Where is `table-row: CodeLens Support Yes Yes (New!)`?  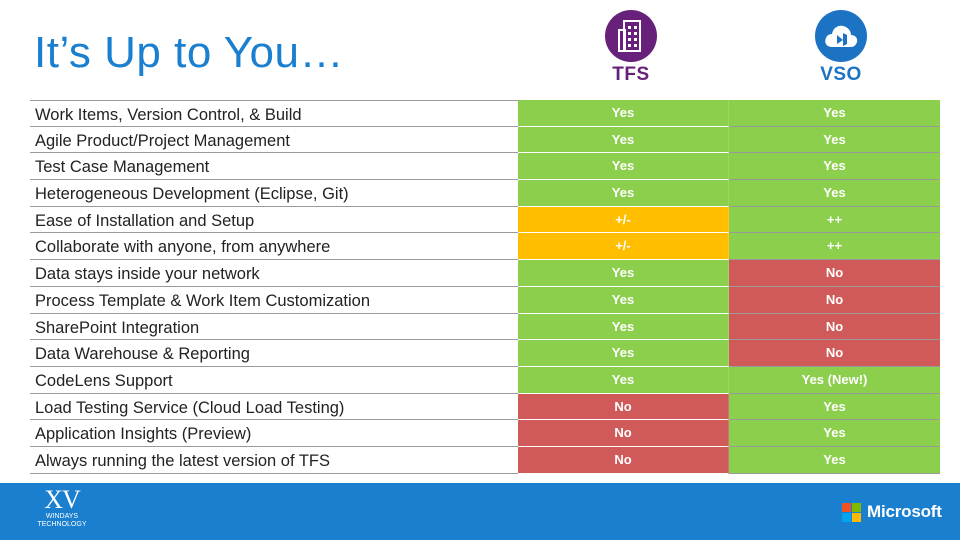
table-row: CodeLens Support Yes Yes (New!) is located at coordinates (485, 380).